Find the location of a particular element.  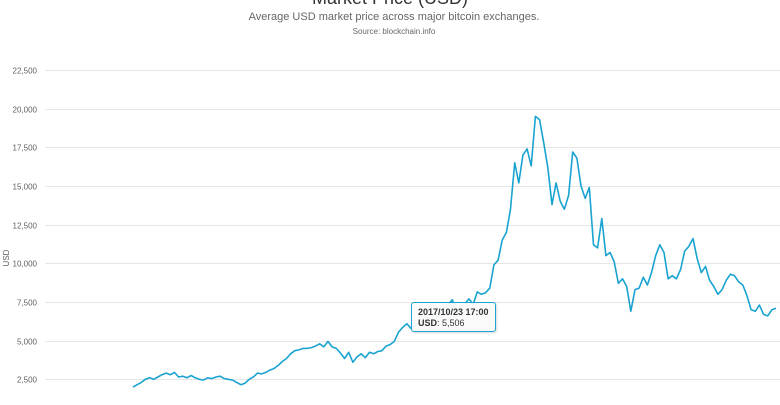

tooltip-date: 2017/10/23 17:00 is located at coordinates (453, 312).